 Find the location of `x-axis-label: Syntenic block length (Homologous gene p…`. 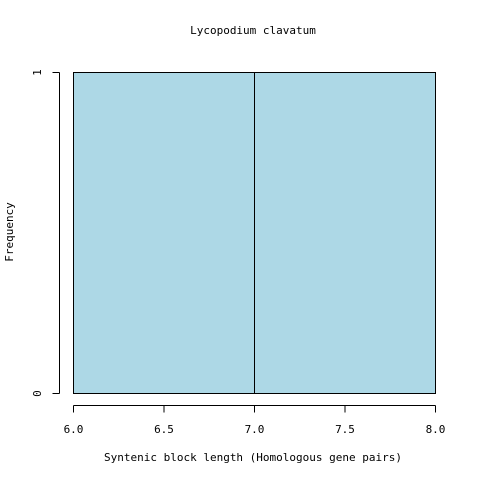

x-axis-label: Syntenic block length (Homologous gene p… is located at coordinates (253, 457).